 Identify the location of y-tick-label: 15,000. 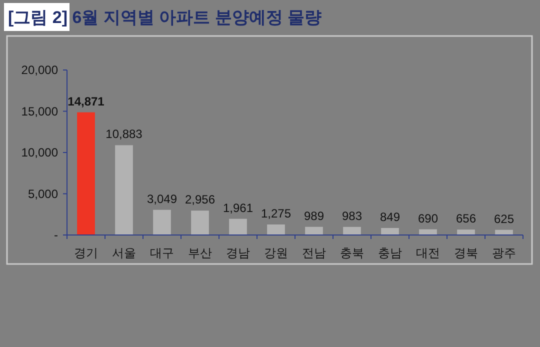
(39, 111).